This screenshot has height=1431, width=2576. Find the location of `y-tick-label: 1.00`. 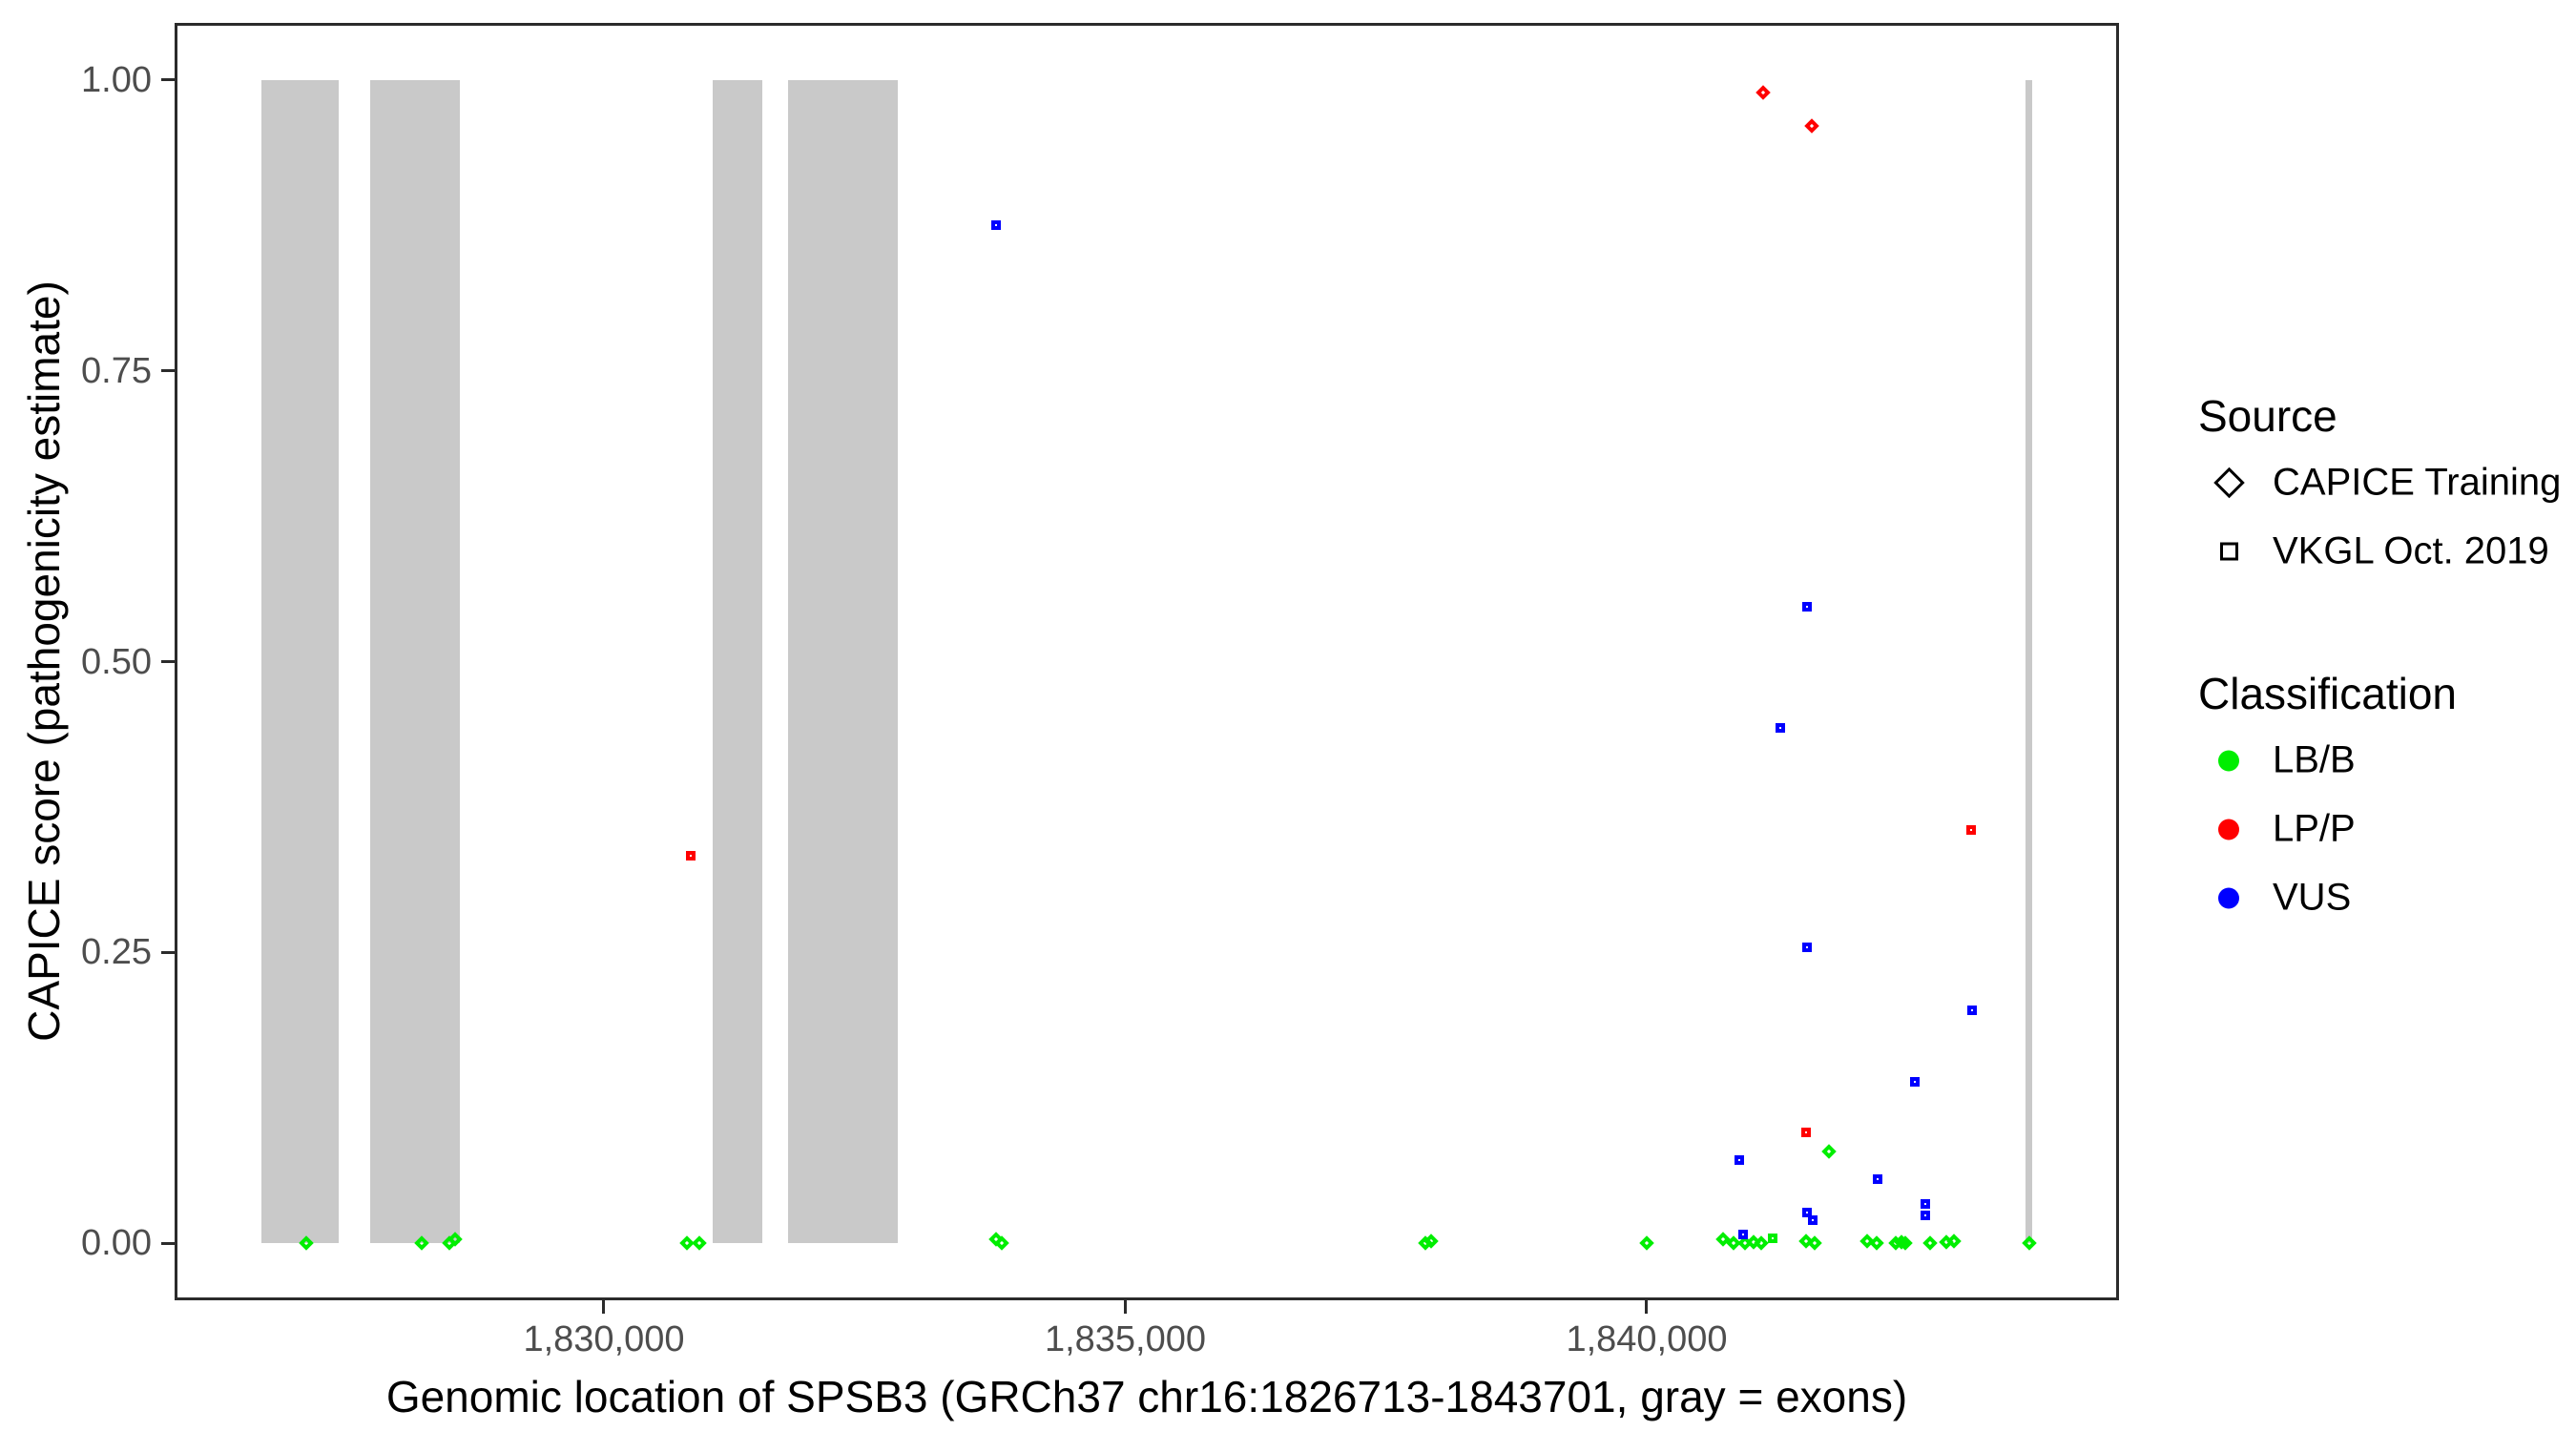

y-tick-label: 1.00 is located at coordinates (116, 79).